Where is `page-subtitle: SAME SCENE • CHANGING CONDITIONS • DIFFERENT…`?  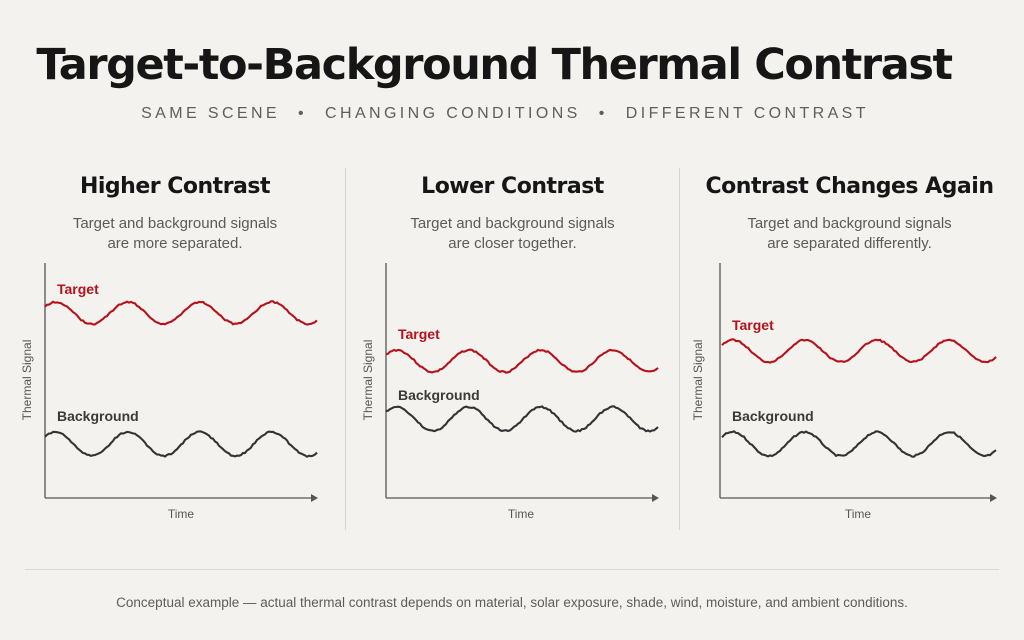
page-subtitle: SAME SCENE • CHANGING CONDITIONS • DIFFERENT… is located at coordinates (505, 114).